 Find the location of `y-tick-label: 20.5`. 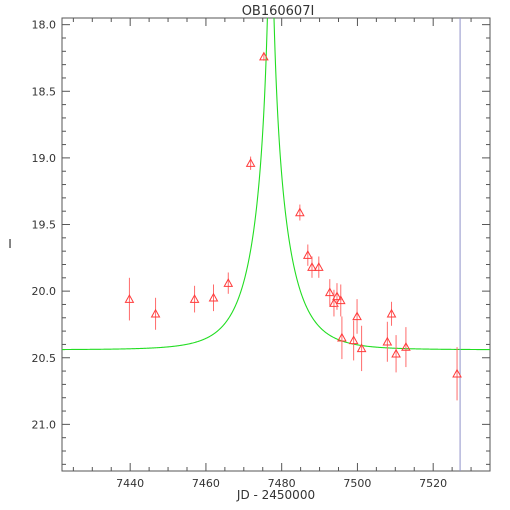

y-tick-label: 20.5 is located at coordinates (44, 358).